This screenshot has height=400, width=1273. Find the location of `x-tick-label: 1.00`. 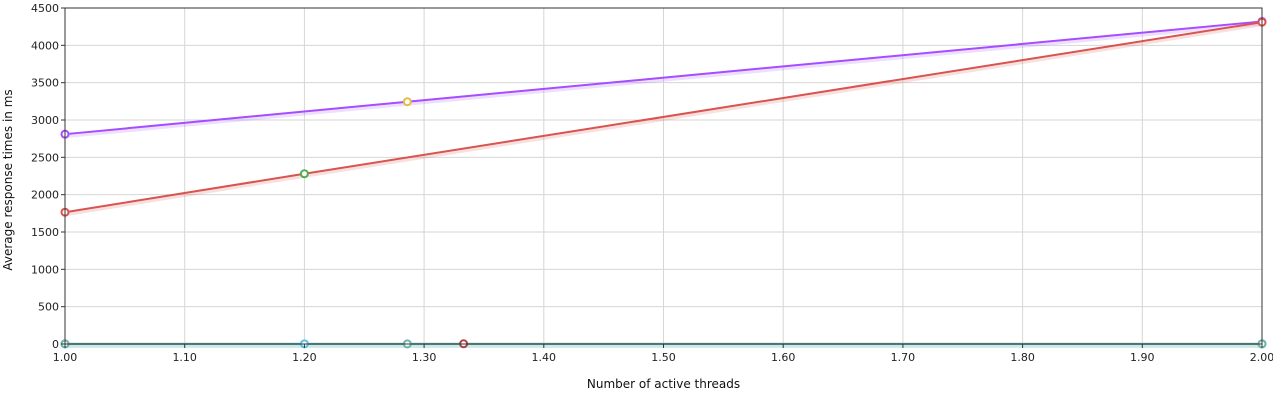

x-tick-label: 1.00 is located at coordinates (65, 357).